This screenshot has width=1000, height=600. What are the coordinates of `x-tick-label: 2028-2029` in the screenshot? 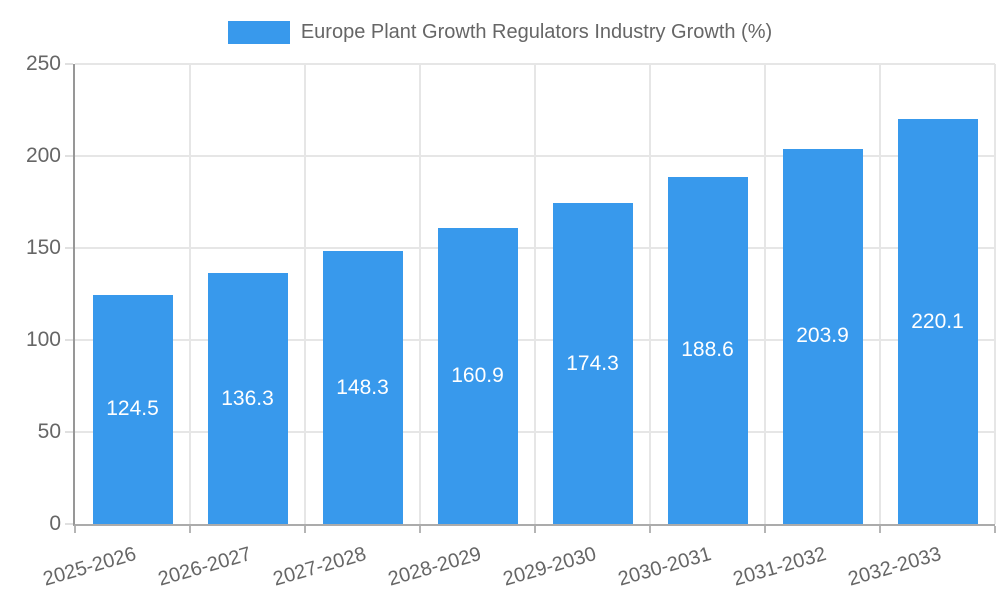 It's located at (434, 567).